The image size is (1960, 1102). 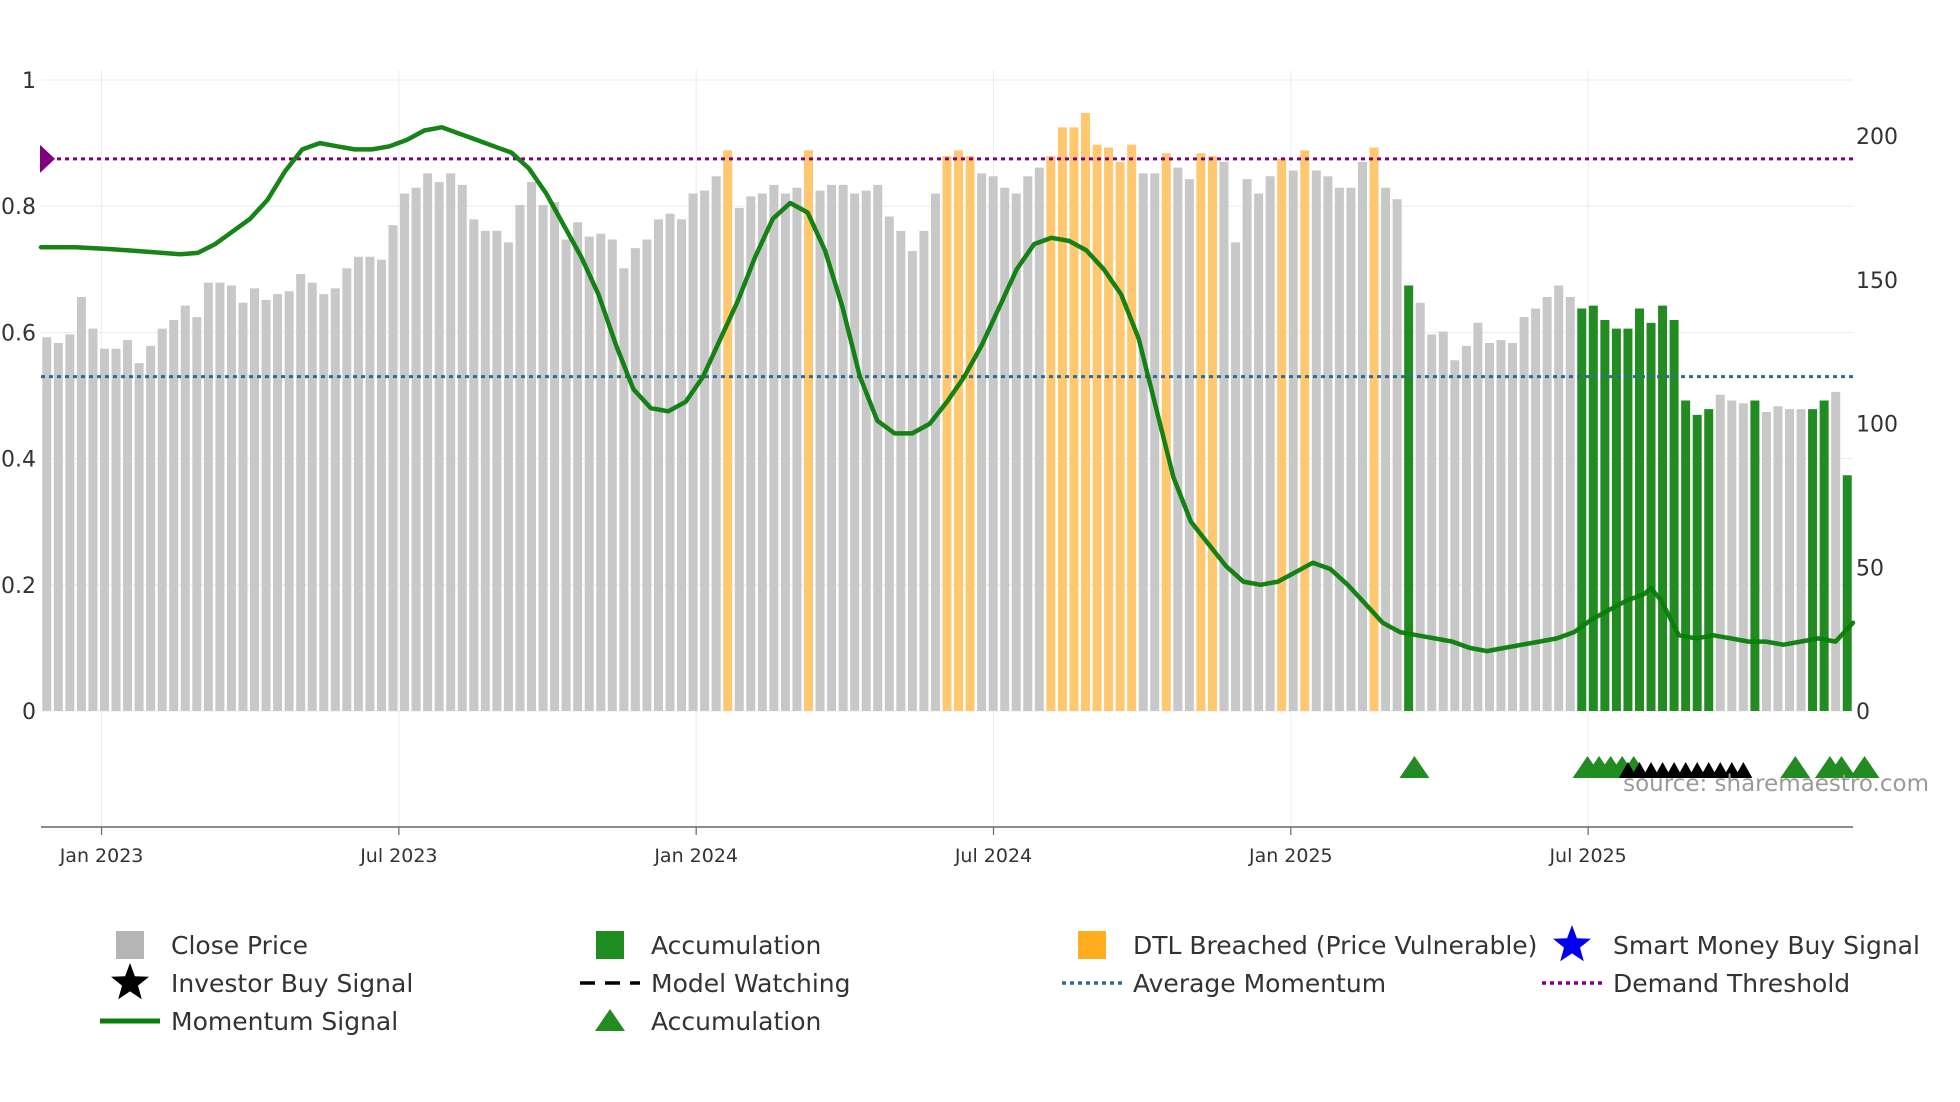 I want to click on right-tick-label: 150, so click(x=1877, y=281).